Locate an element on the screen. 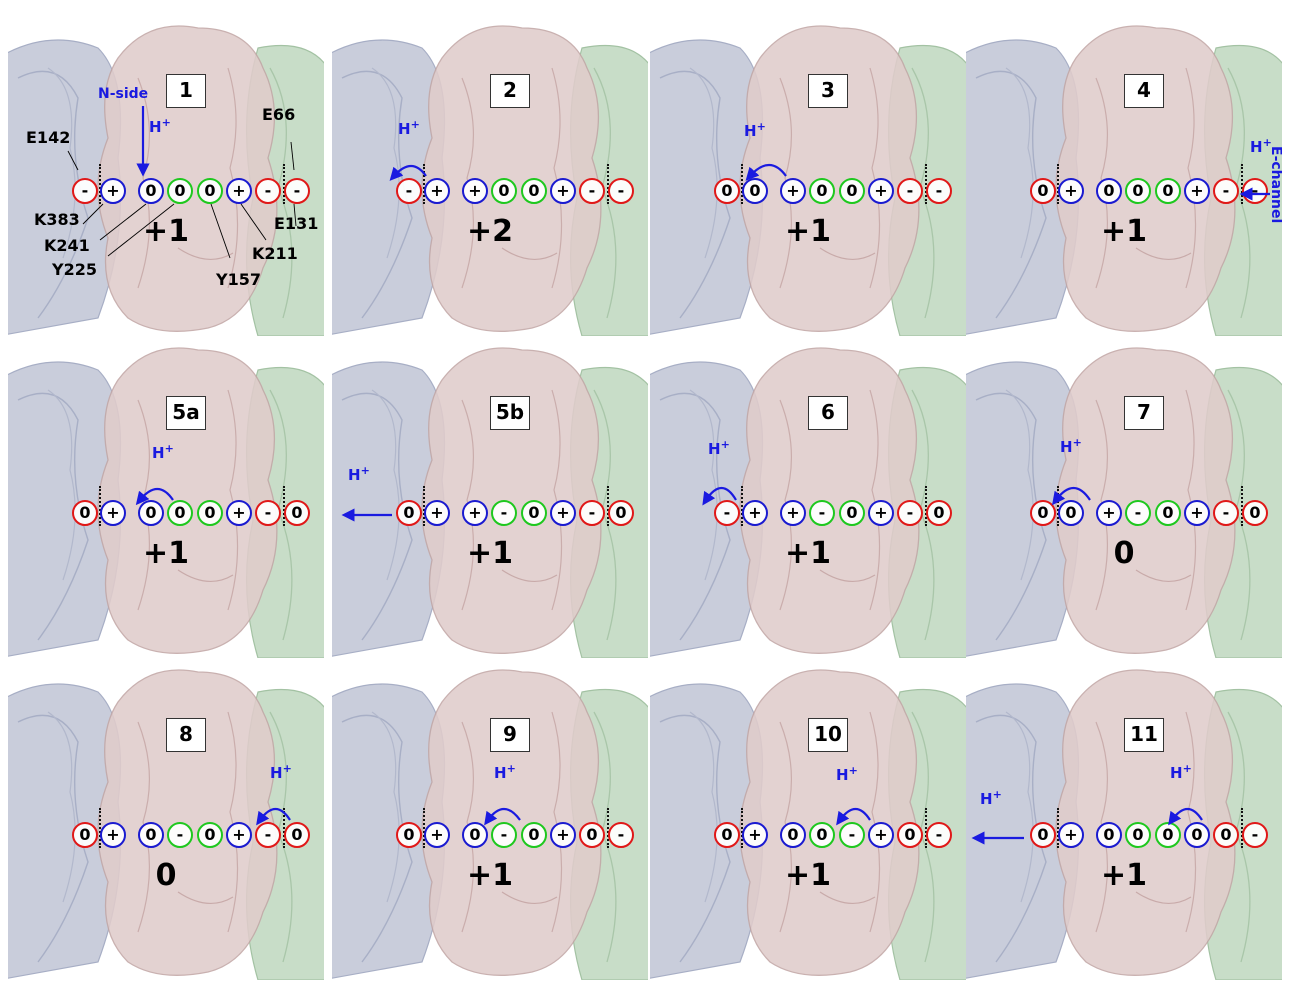 This screenshot has height=984, width=1296. state-number: 5a is located at coordinates (186, 413).